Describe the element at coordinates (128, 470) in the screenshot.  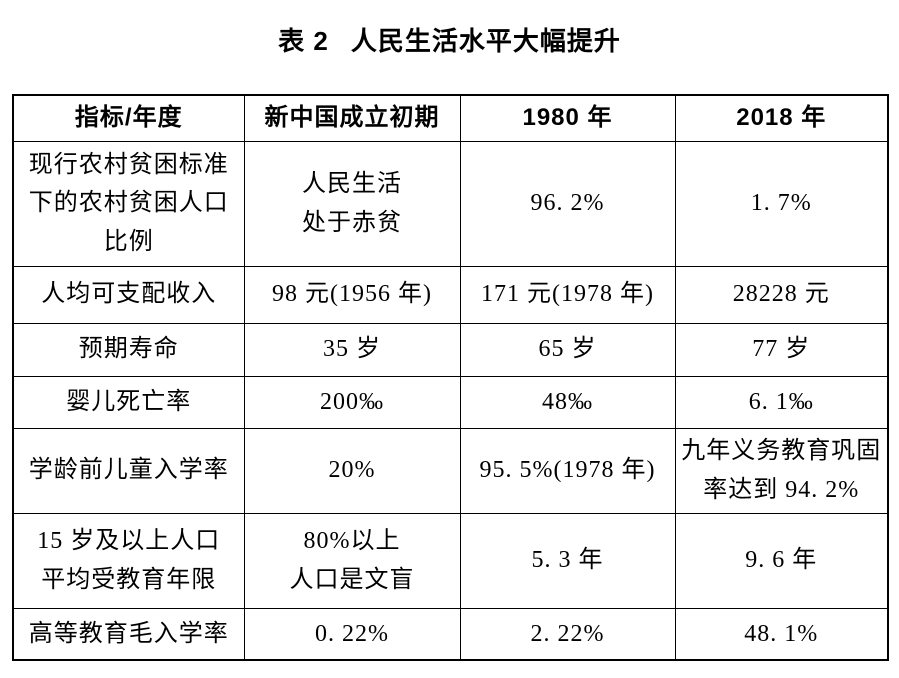
I see `table-cell: 学龄前儿童入学率` at that location.